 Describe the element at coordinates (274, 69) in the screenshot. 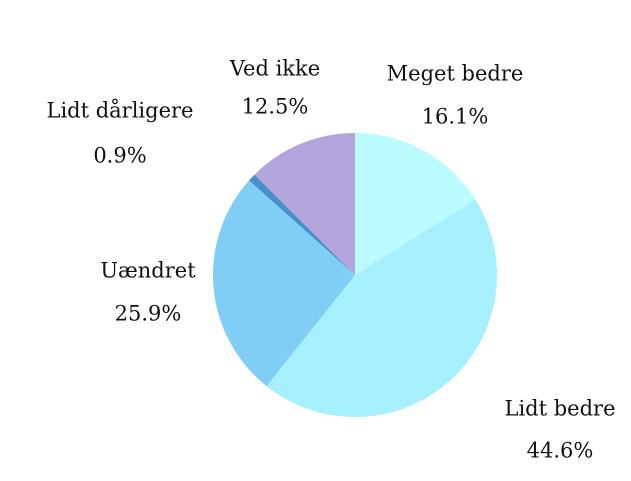

I see `slice-label: Ved ikke` at that location.